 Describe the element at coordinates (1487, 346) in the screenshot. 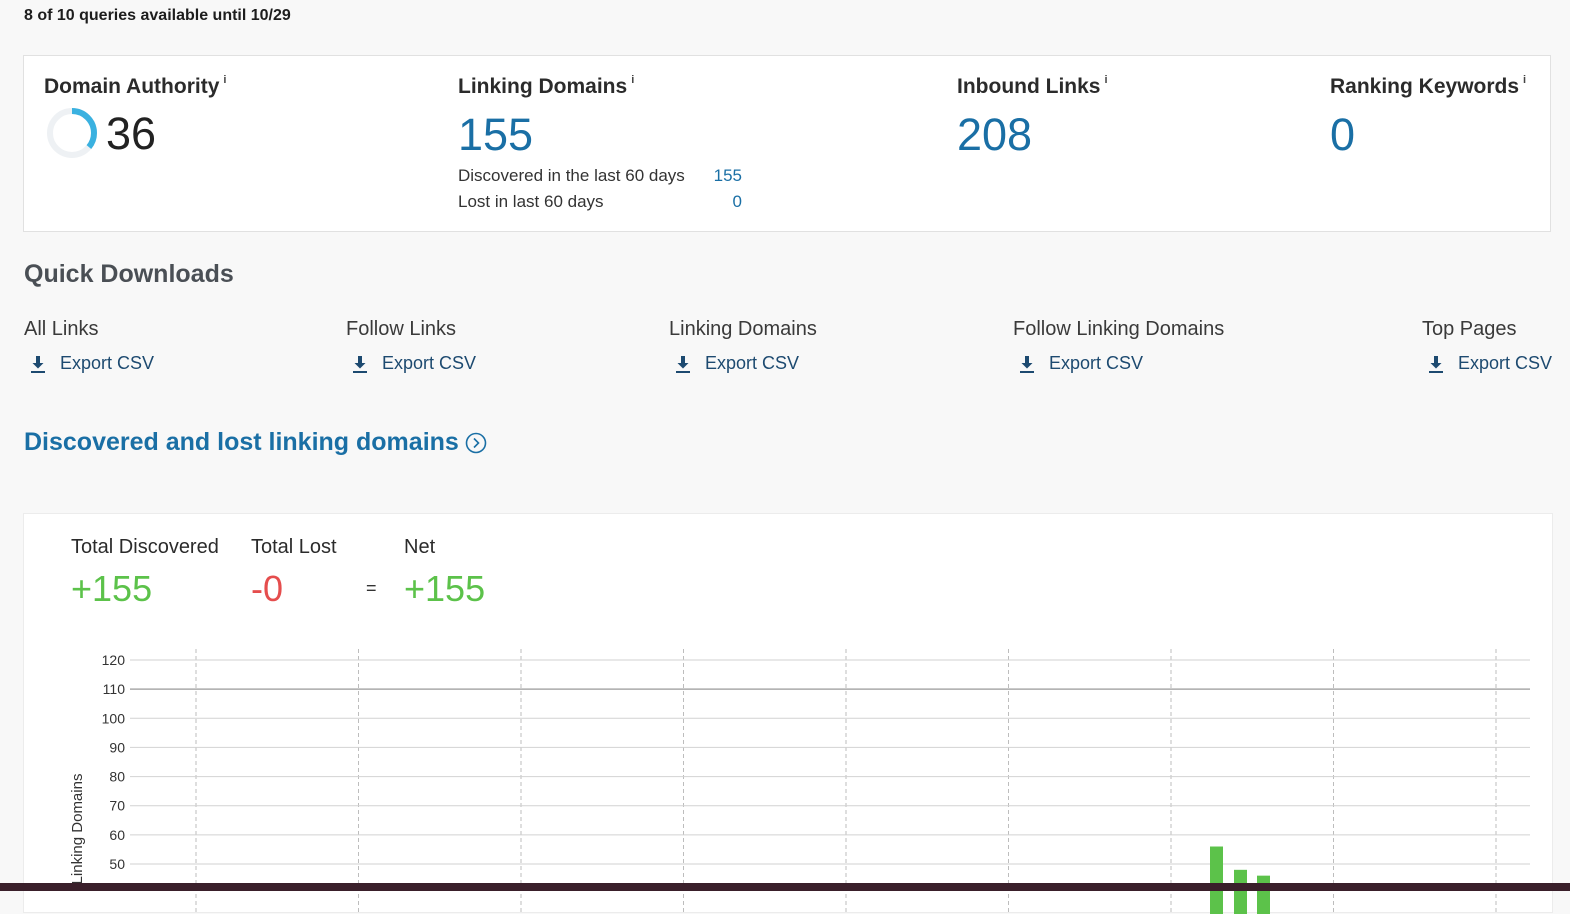

I see `download-top-pages: Top Pages Export CSV` at that location.